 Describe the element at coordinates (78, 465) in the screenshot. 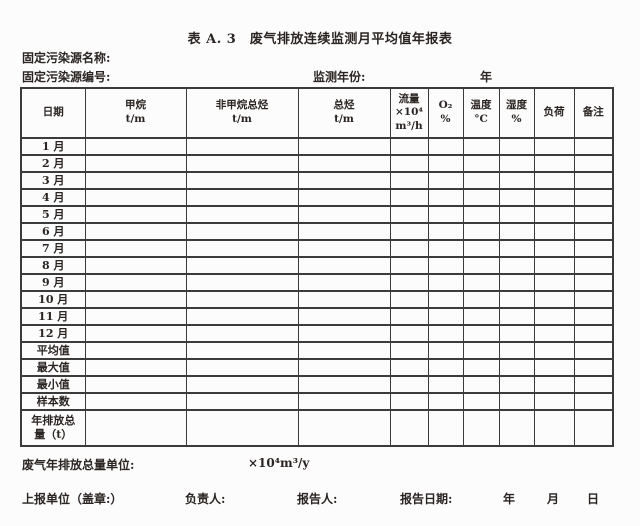

I see `annual-total-unit-label: 废气年排放总量单位:` at that location.